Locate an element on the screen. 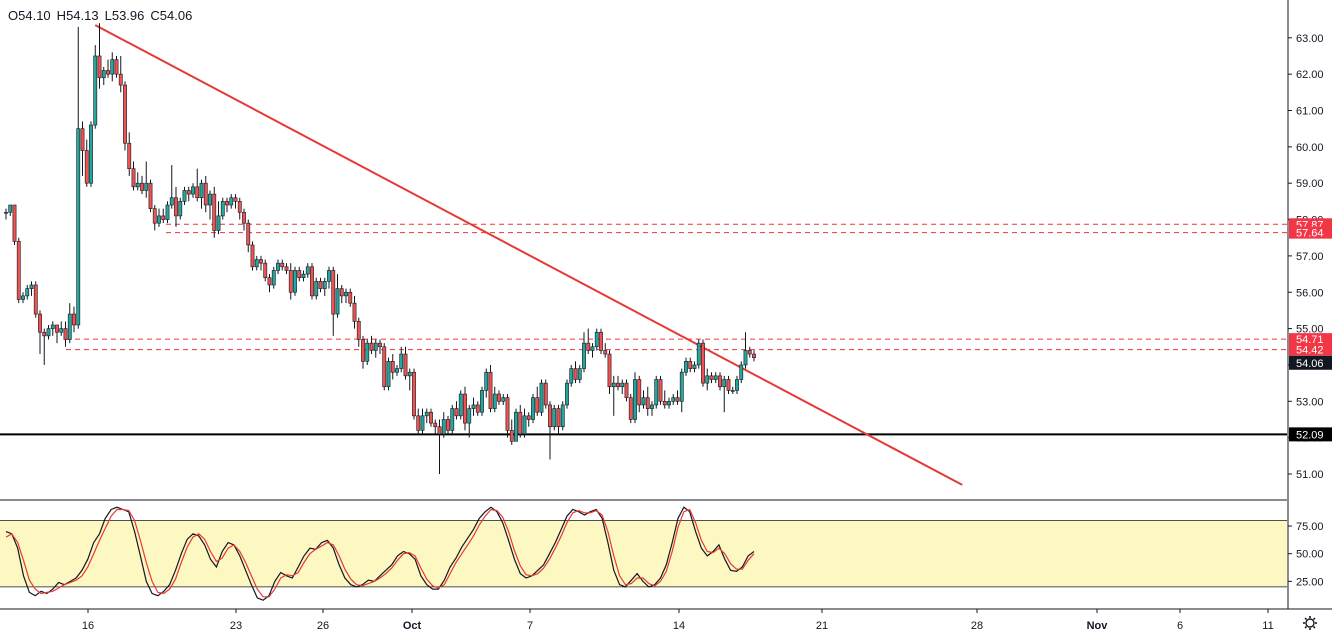 The width and height of the screenshot is (1332, 640). time-axis: 16 23 26 Oct 7 14 21 28 Nov 6 11 is located at coordinates (666, 620).